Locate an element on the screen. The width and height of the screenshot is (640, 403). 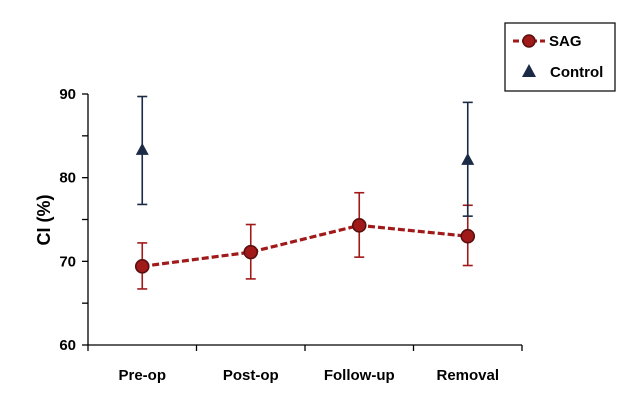
legend-sag-marker is located at coordinates (529, 41).